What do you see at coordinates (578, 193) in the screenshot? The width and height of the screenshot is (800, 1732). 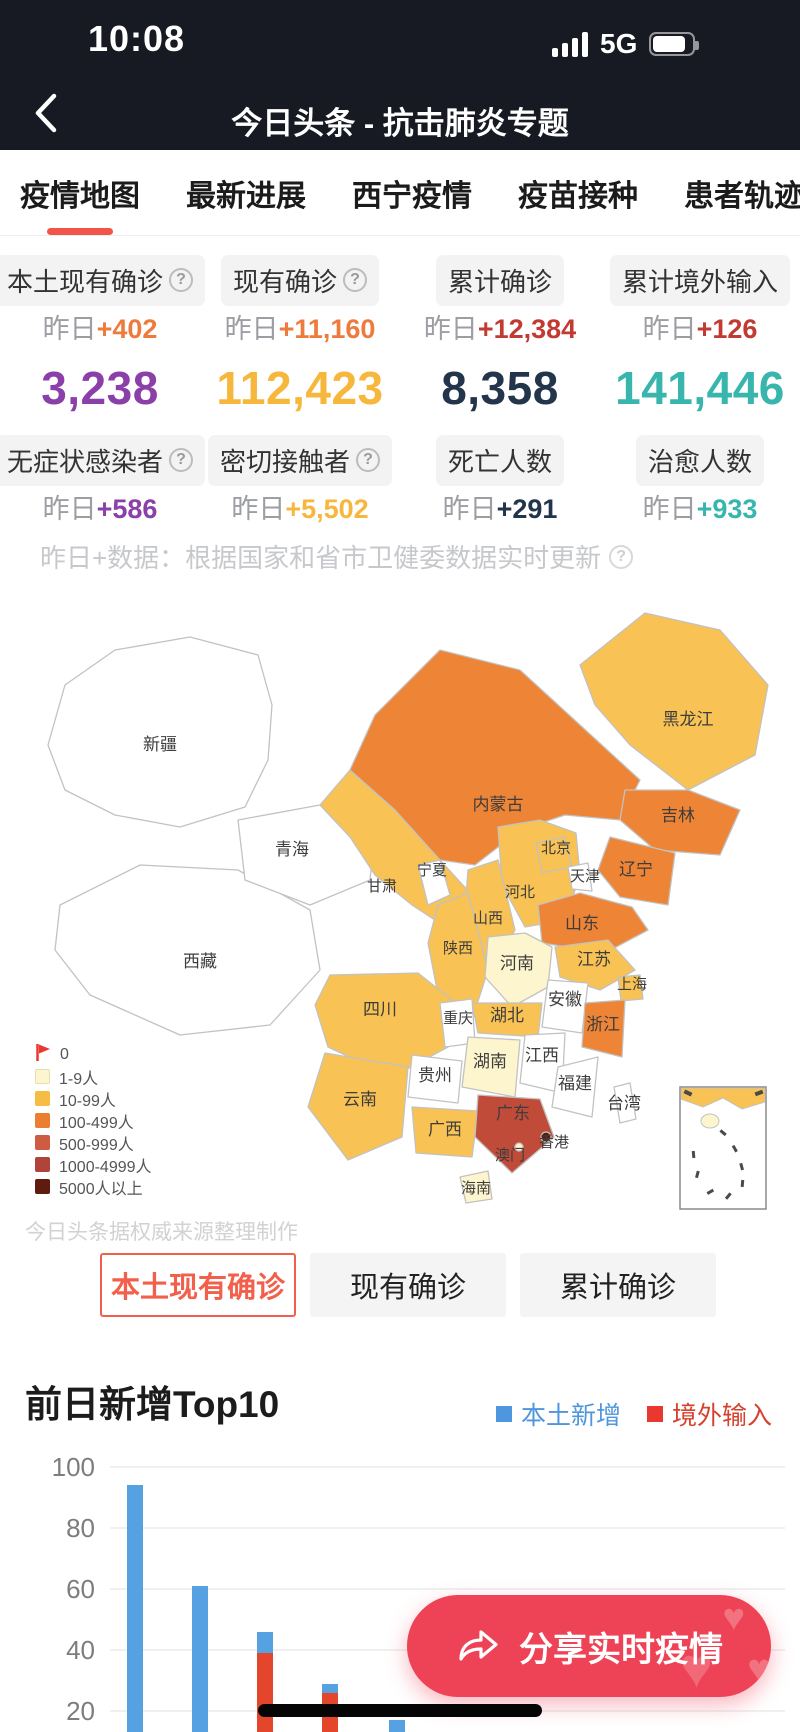 I see `tab-疫苗接种: 疫苗接种` at bounding box center [578, 193].